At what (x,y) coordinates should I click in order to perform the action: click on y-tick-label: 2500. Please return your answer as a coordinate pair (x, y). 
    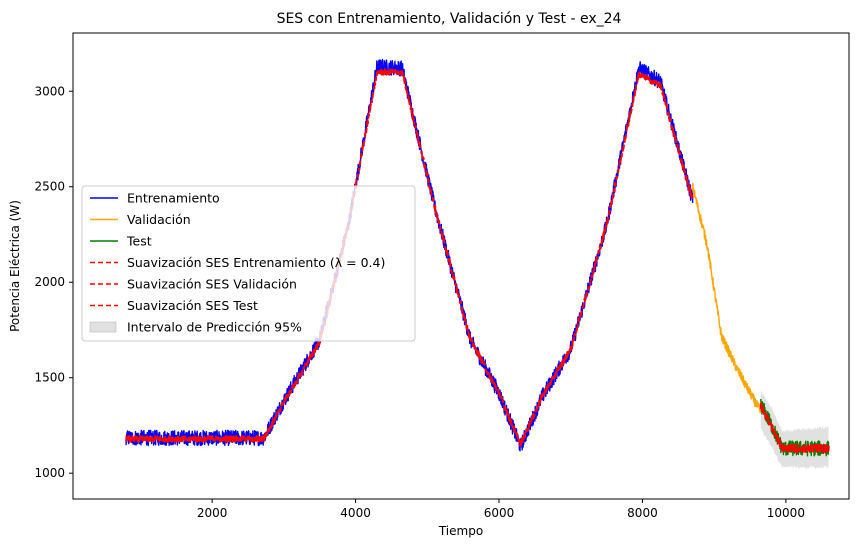
    Looking at the image, I should click on (49, 187).